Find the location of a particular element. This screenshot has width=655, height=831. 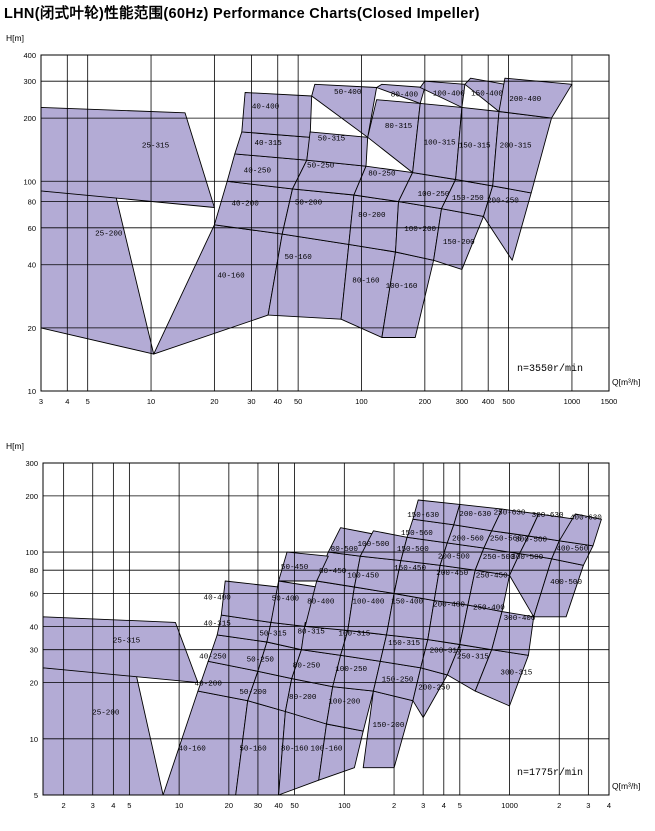

region-label: 80-200 is located at coordinates (372, 216).